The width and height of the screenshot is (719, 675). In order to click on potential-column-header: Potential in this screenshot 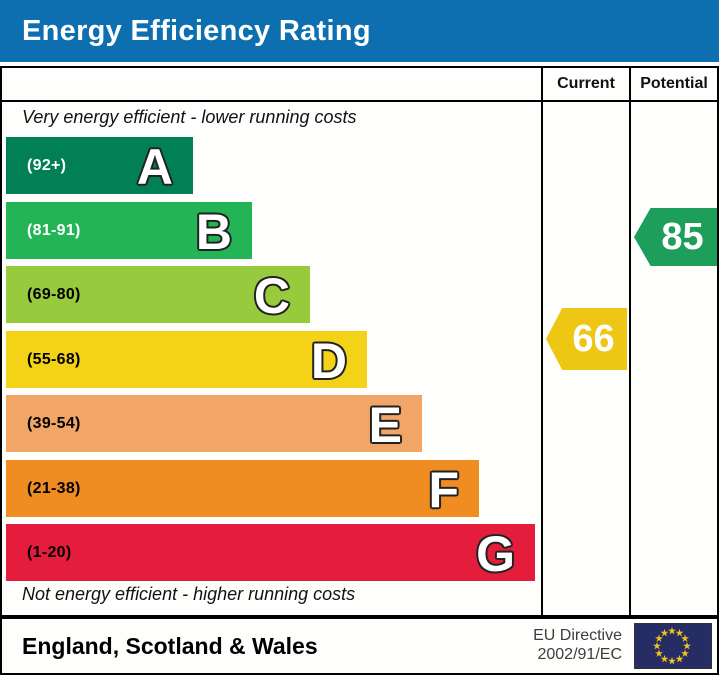, I will do `click(674, 83)`.